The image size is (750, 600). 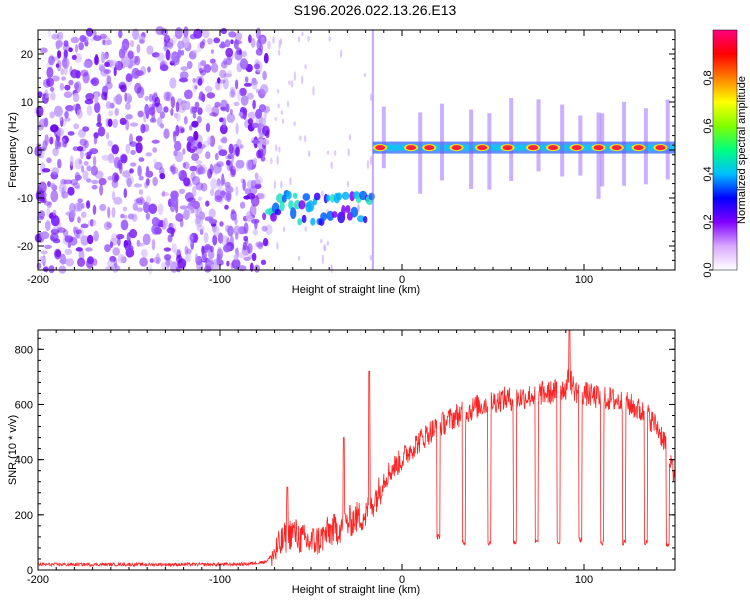 What do you see at coordinates (25, 247) in the screenshot?
I see `y-tick-label: -20` at bounding box center [25, 247].